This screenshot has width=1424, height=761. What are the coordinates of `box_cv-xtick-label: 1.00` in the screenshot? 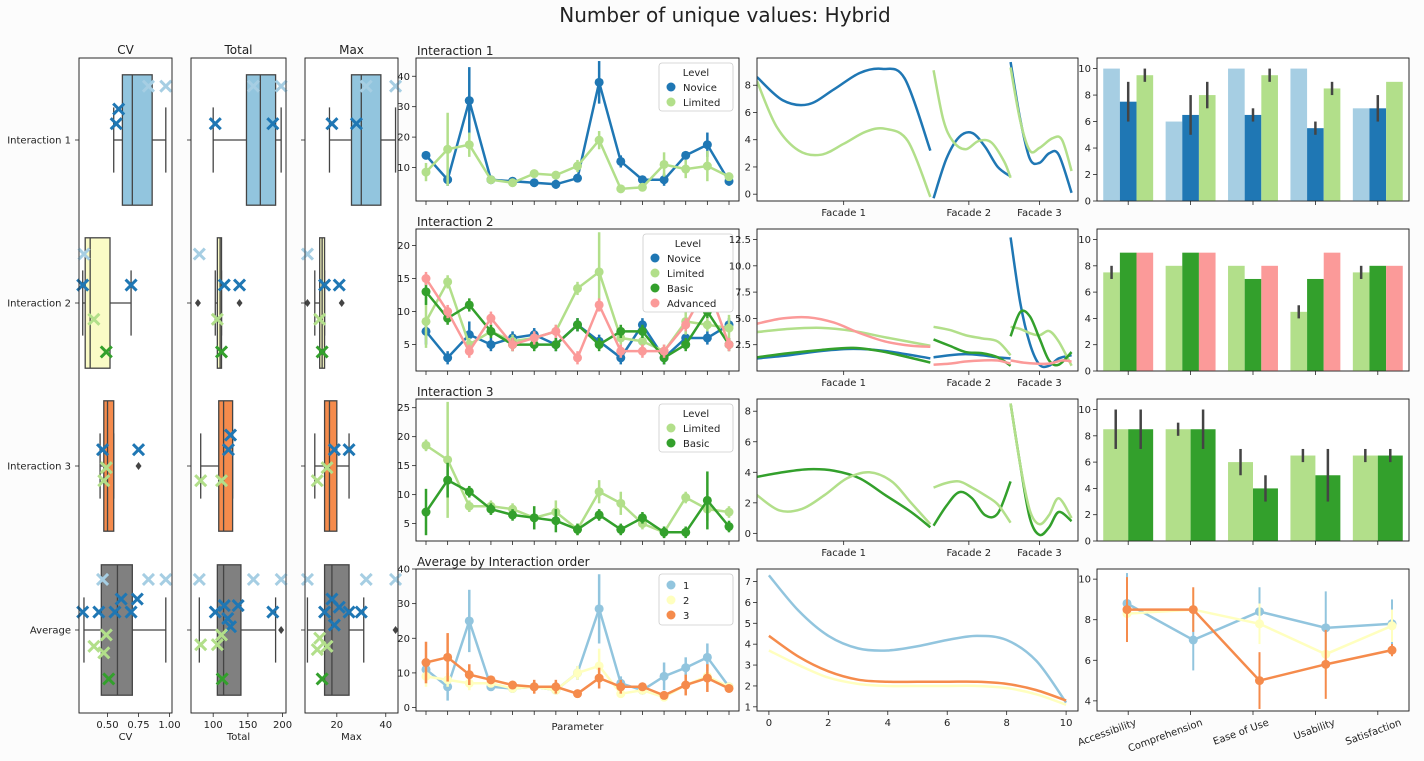 It's located at (169, 725).